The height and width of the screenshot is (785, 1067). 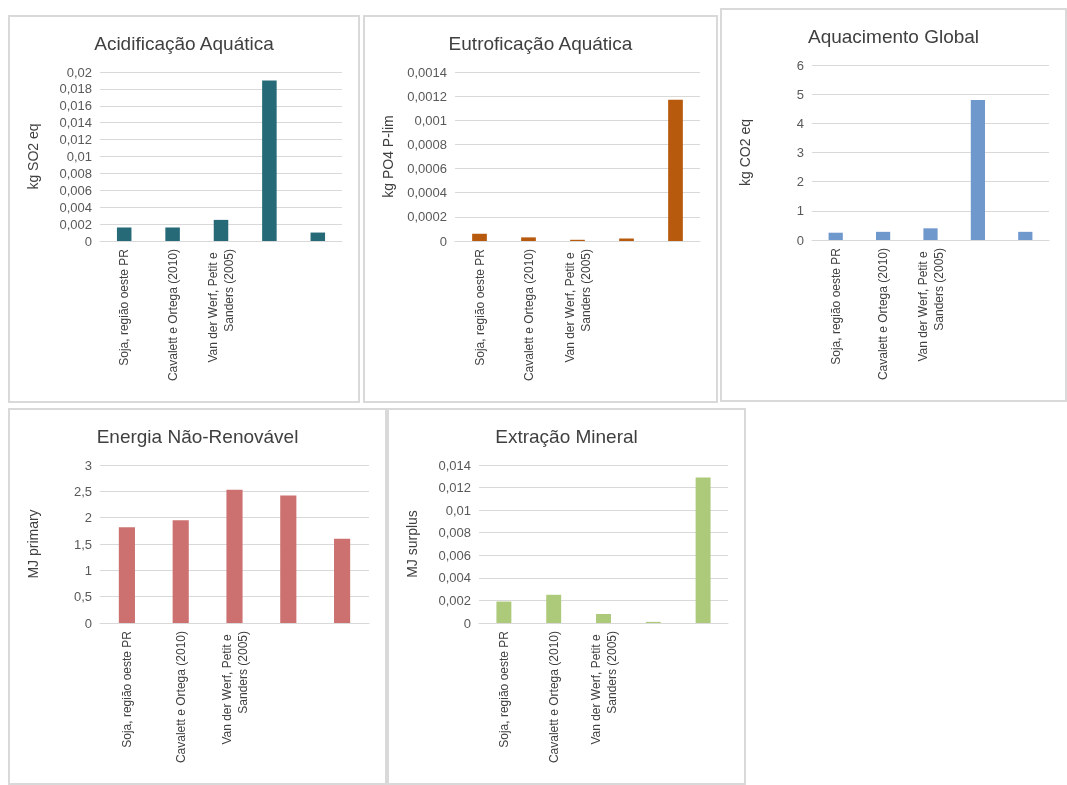 What do you see at coordinates (893, 36) in the screenshot?
I see `chart-title: Aquacimento Global` at bounding box center [893, 36].